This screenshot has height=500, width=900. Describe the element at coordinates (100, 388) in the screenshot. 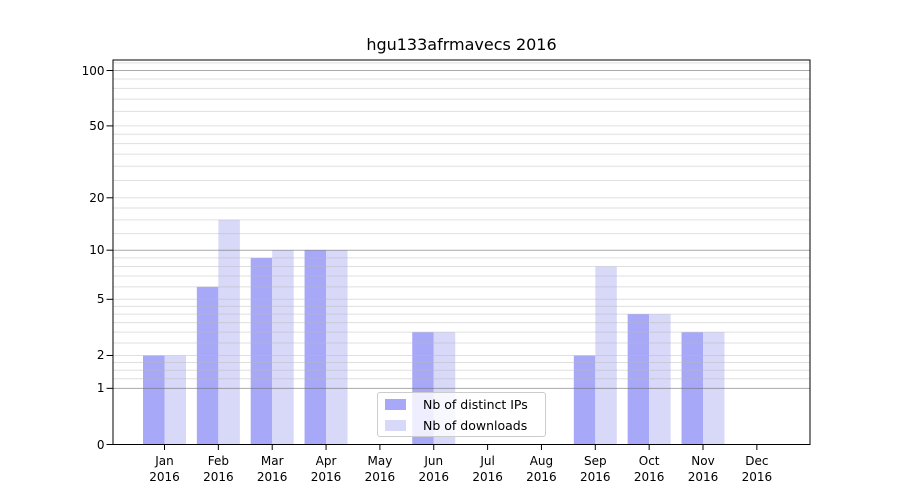

I see `y-tick-label-1: 1` at that location.